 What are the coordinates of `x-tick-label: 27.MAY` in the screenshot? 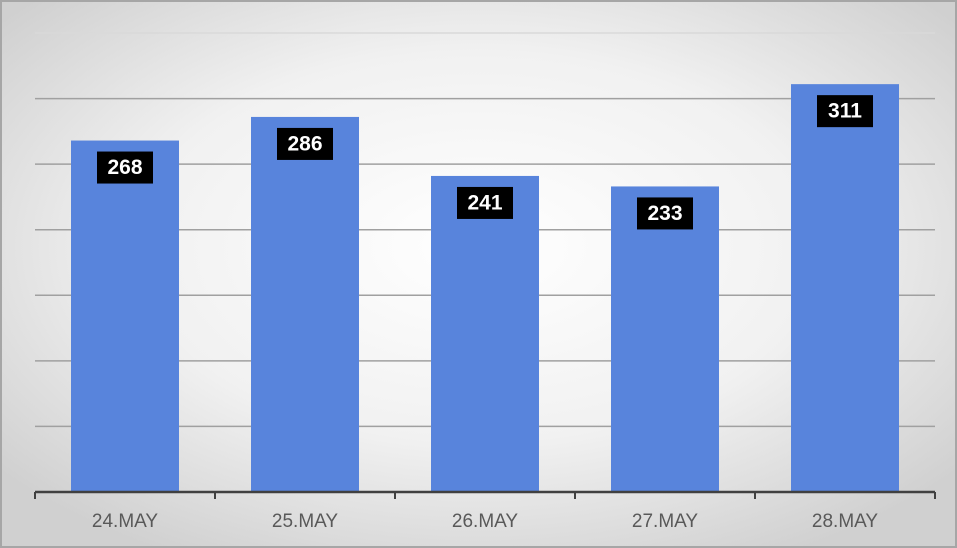 It's located at (665, 521).